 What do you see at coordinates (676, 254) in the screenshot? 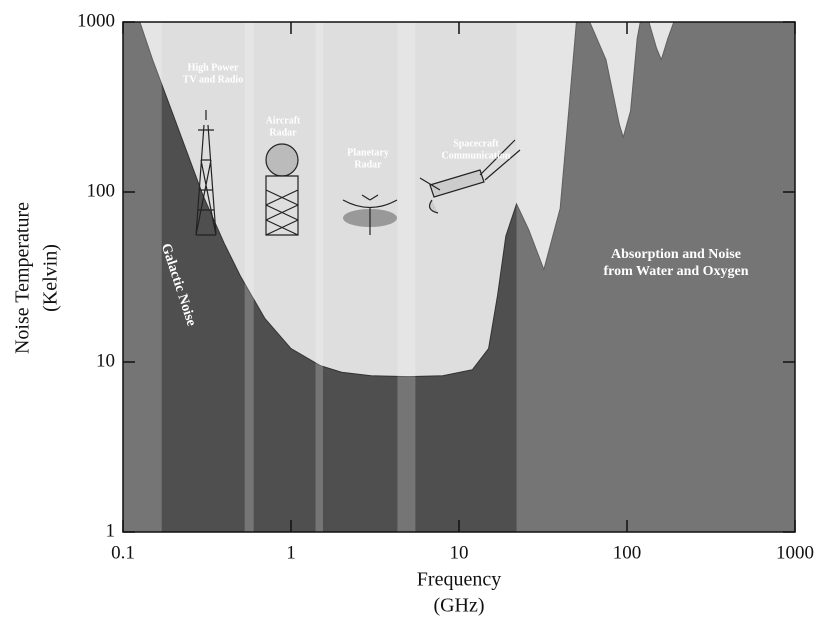
I see `annotation: Absorption and Noise` at bounding box center [676, 254].